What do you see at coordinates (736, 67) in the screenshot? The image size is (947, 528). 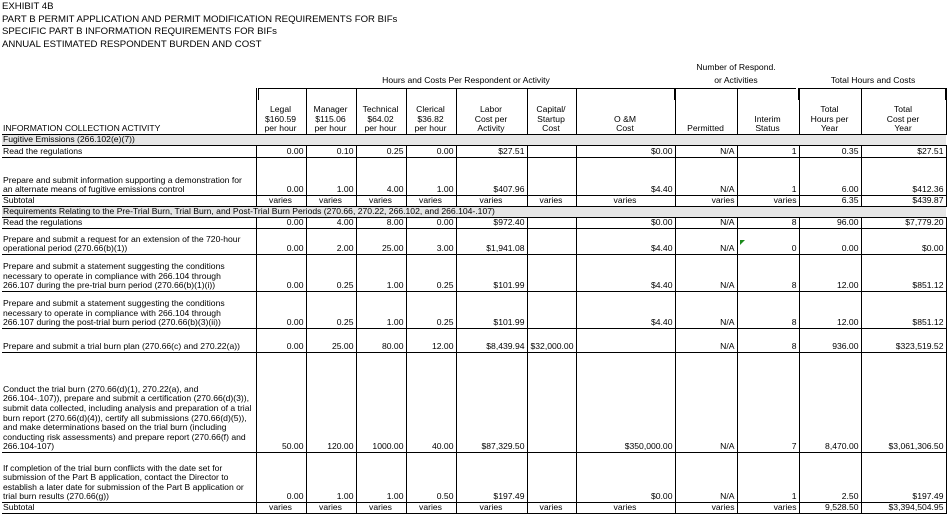 I see `group-header-respond-line1: Number of Respond.` at bounding box center [736, 67].